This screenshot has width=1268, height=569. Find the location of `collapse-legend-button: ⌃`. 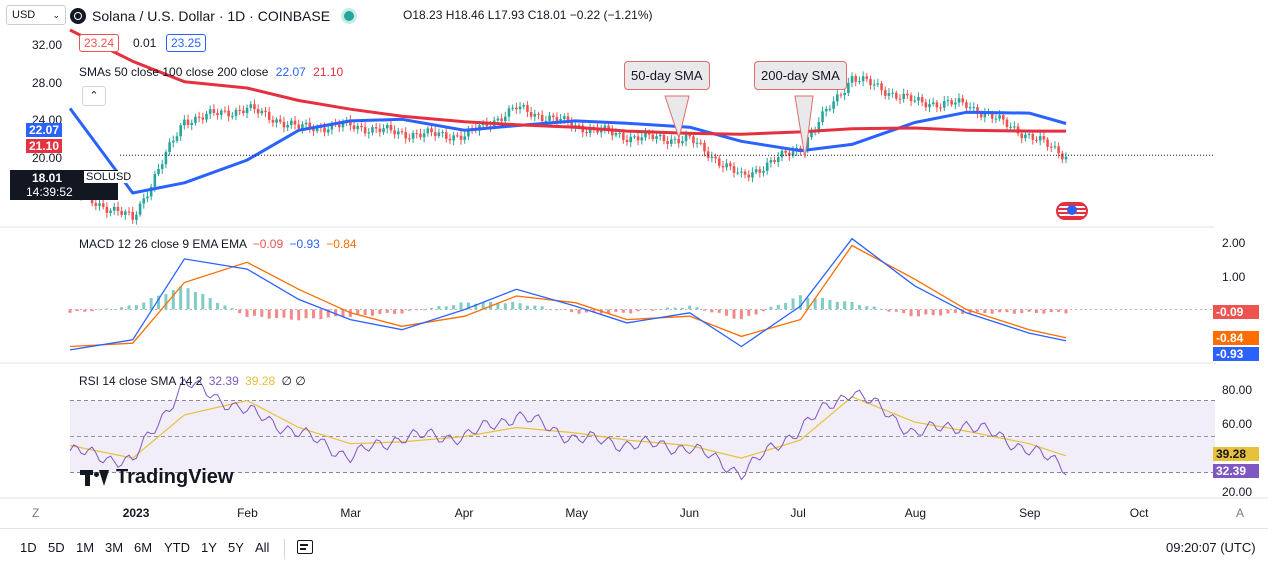

collapse-legend-button: ⌃ is located at coordinates (94, 96).